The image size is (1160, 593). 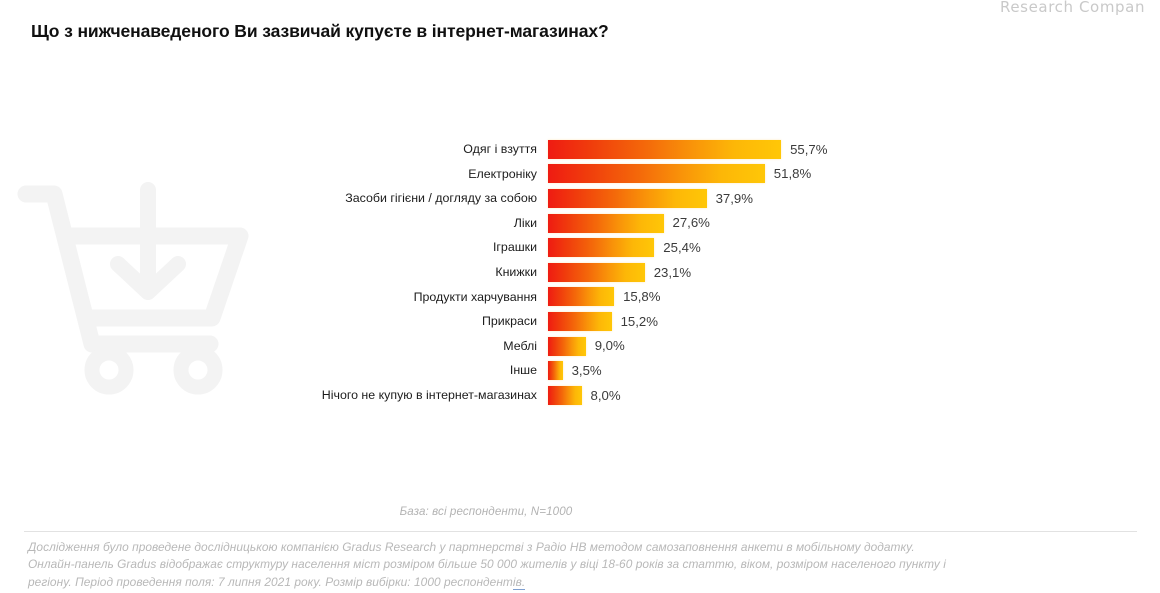 I want to click on bar-row: Прикраси 15,2%, so click(x=580, y=321).